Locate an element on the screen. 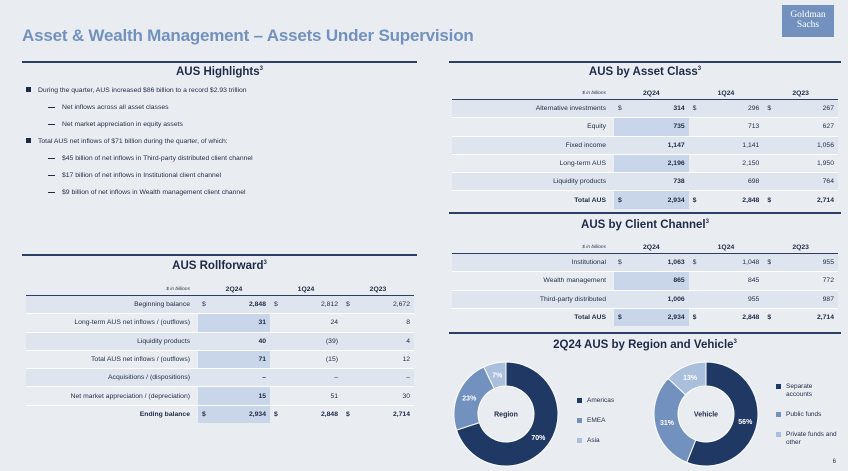 This screenshot has height=471, width=848. cell-value: 2,714 is located at coordinates (808, 317).